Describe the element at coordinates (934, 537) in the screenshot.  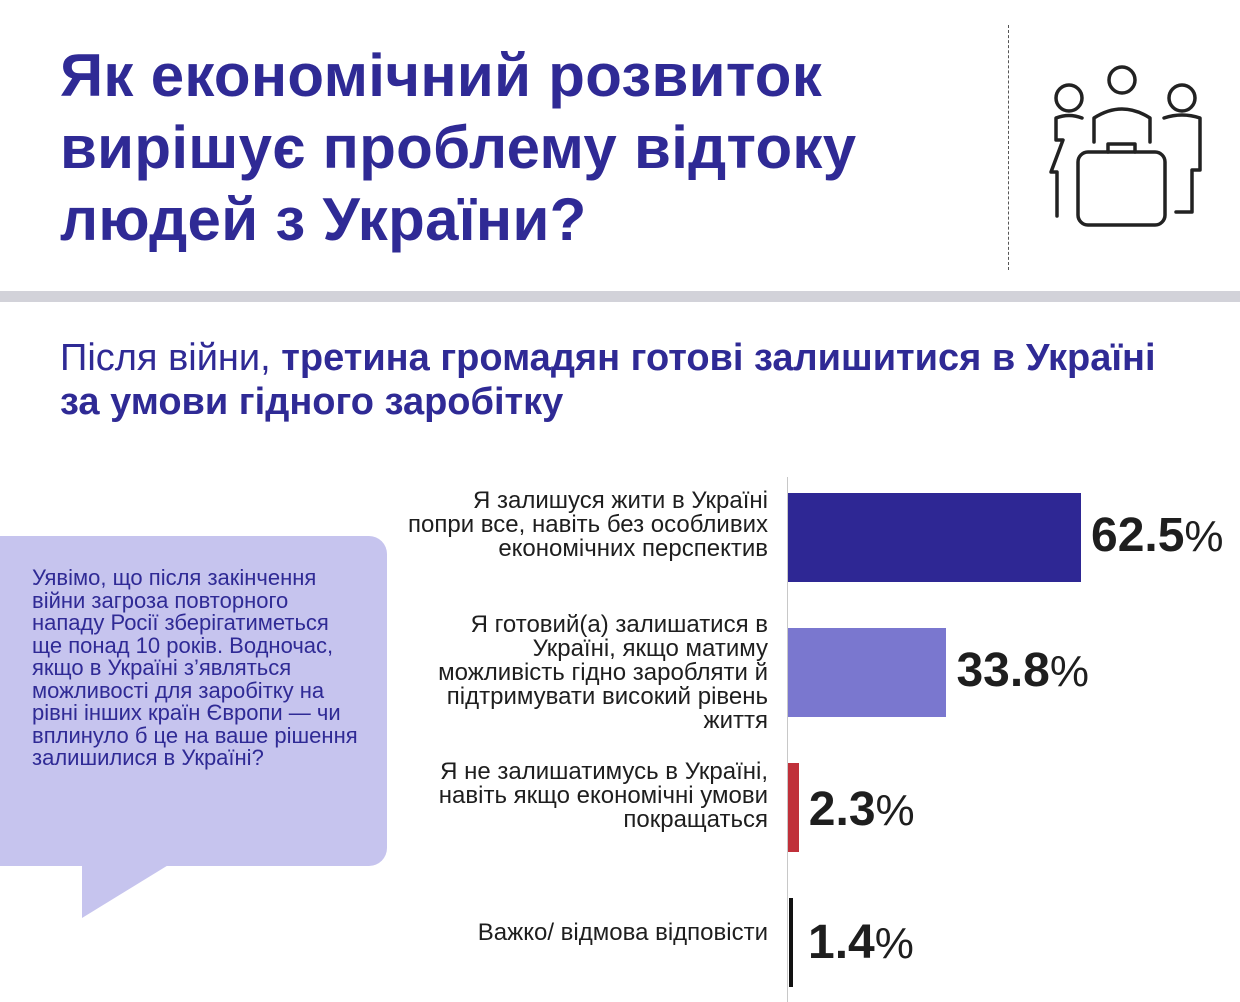
I see `bar-stay-anyway` at that location.